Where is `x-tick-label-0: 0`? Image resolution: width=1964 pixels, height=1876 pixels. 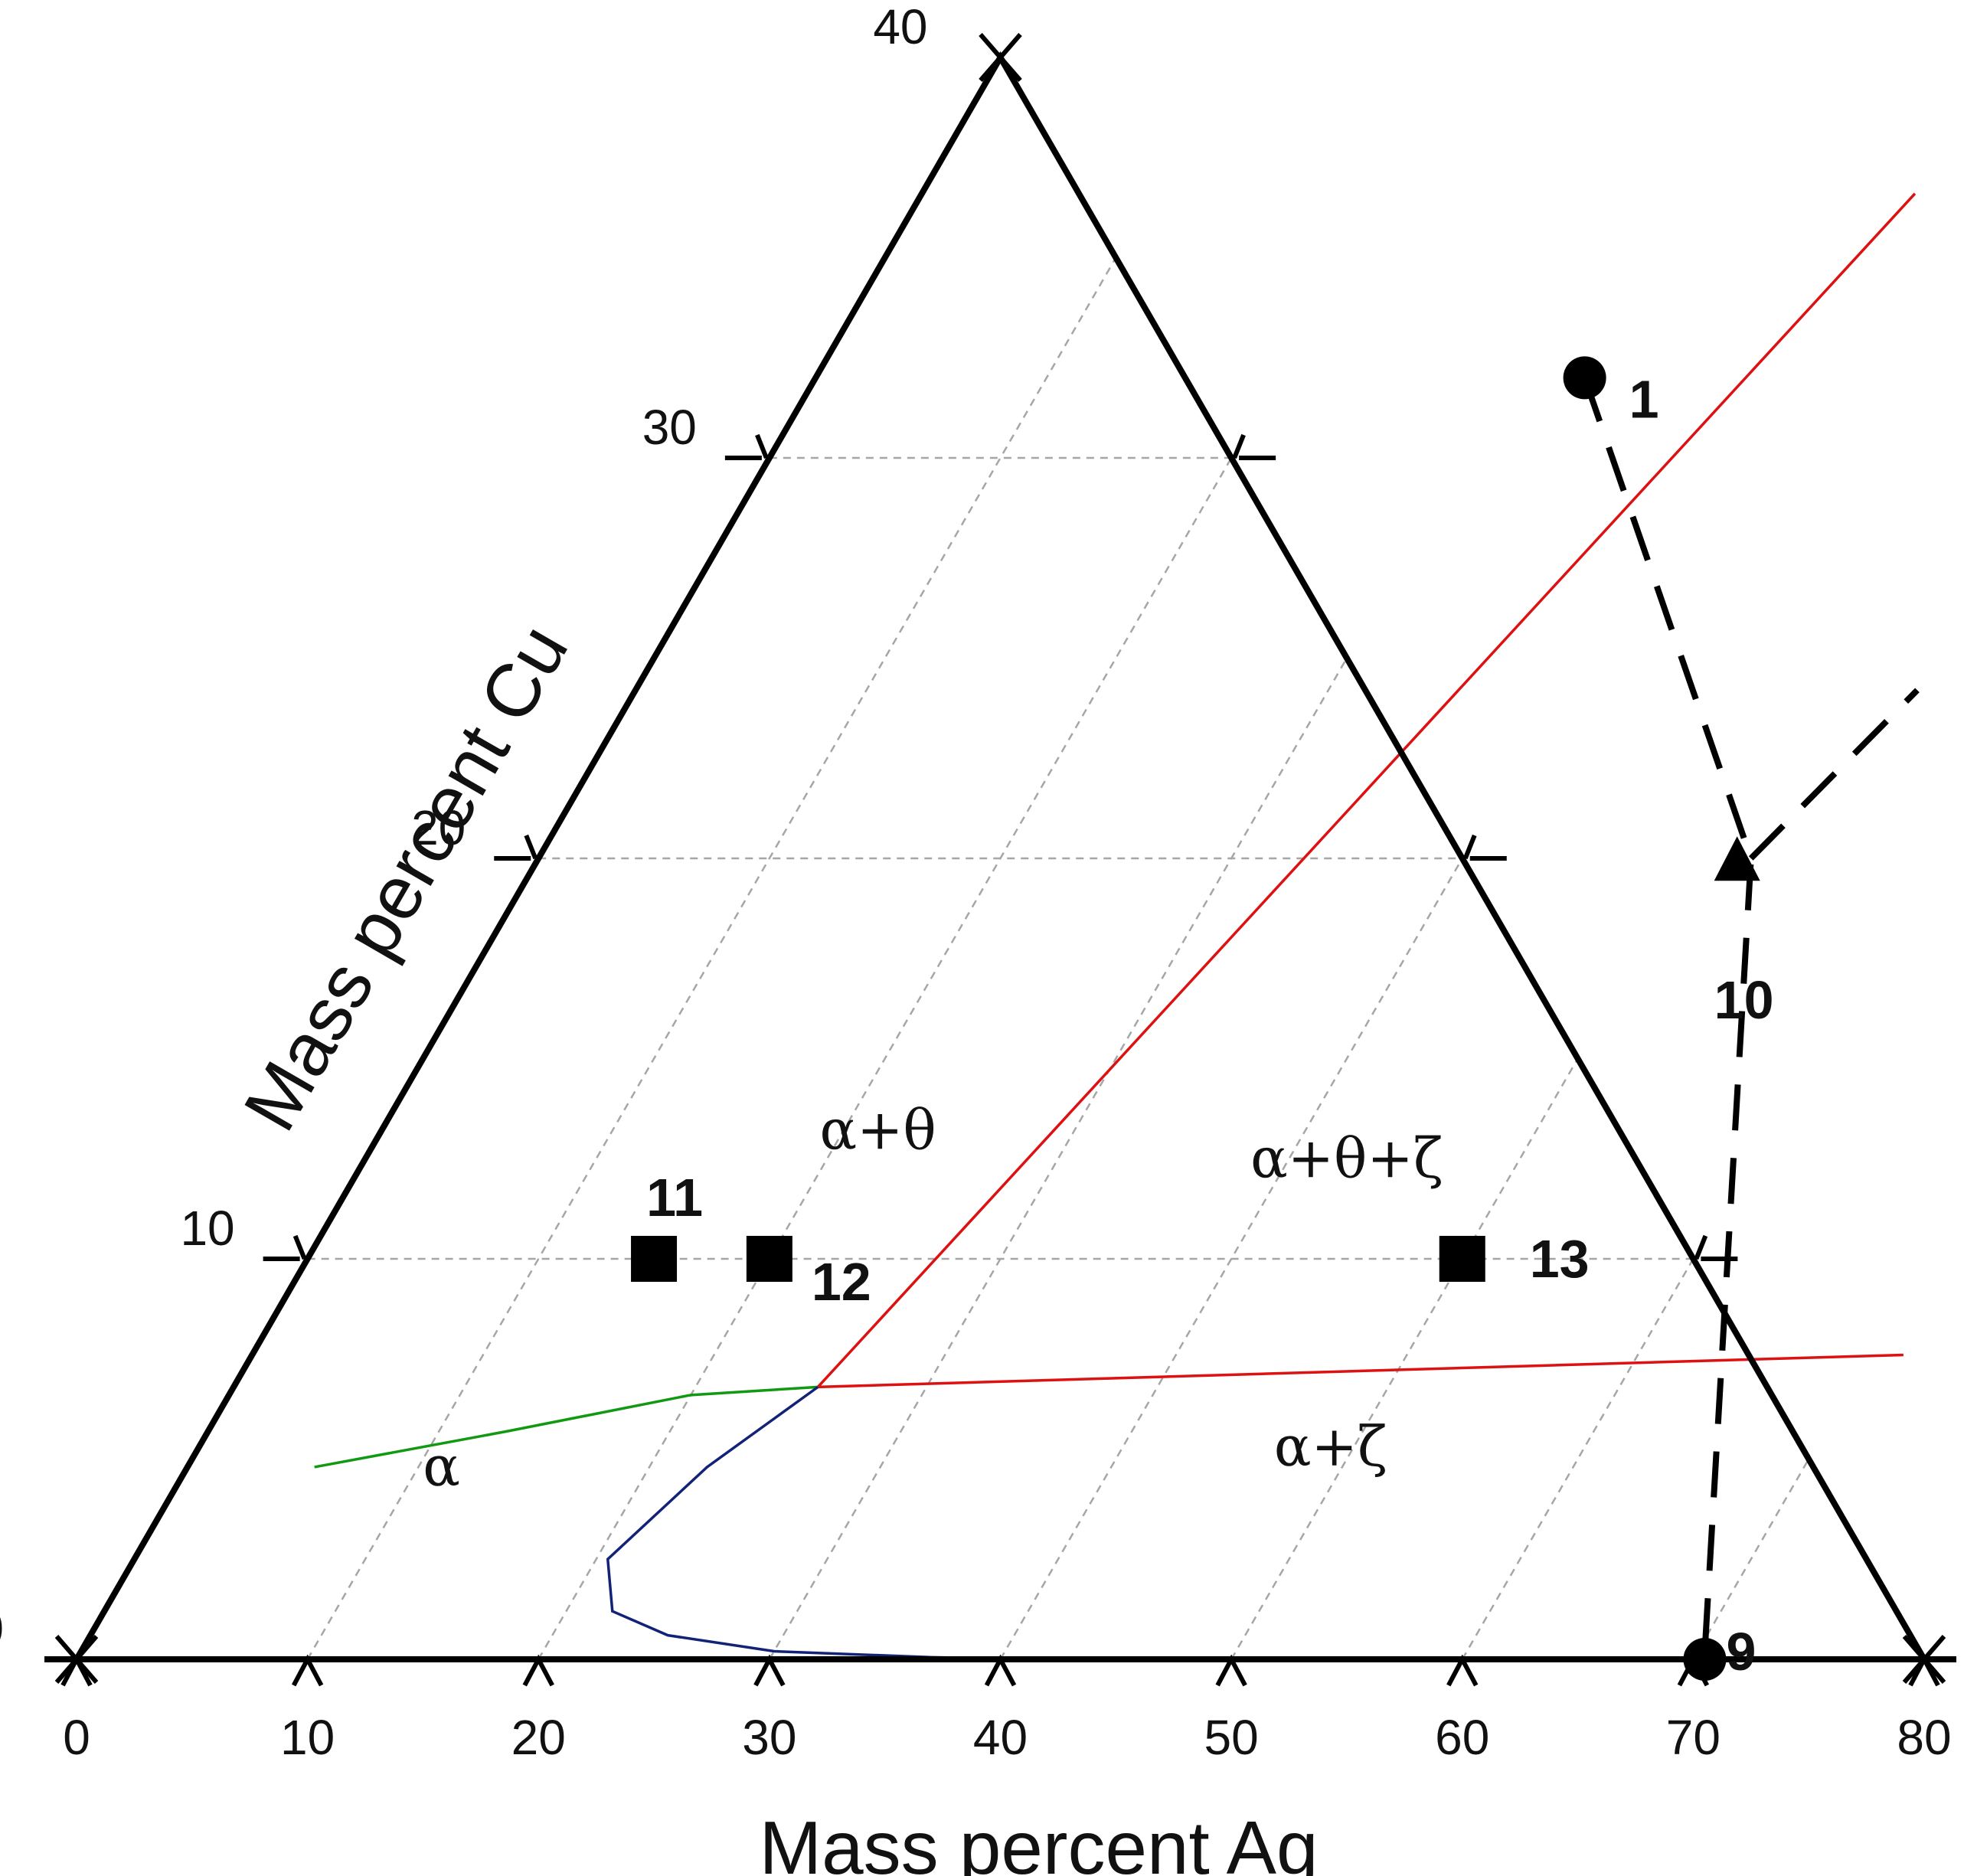 x-tick-label-0: 0 is located at coordinates (77, 1737).